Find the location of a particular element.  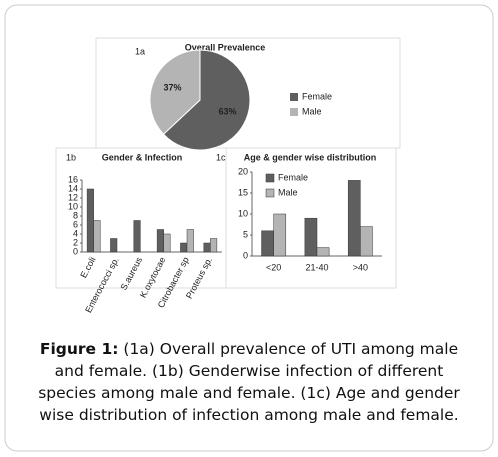

caption-label: Figure 1: is located at coordinates (79, 349).